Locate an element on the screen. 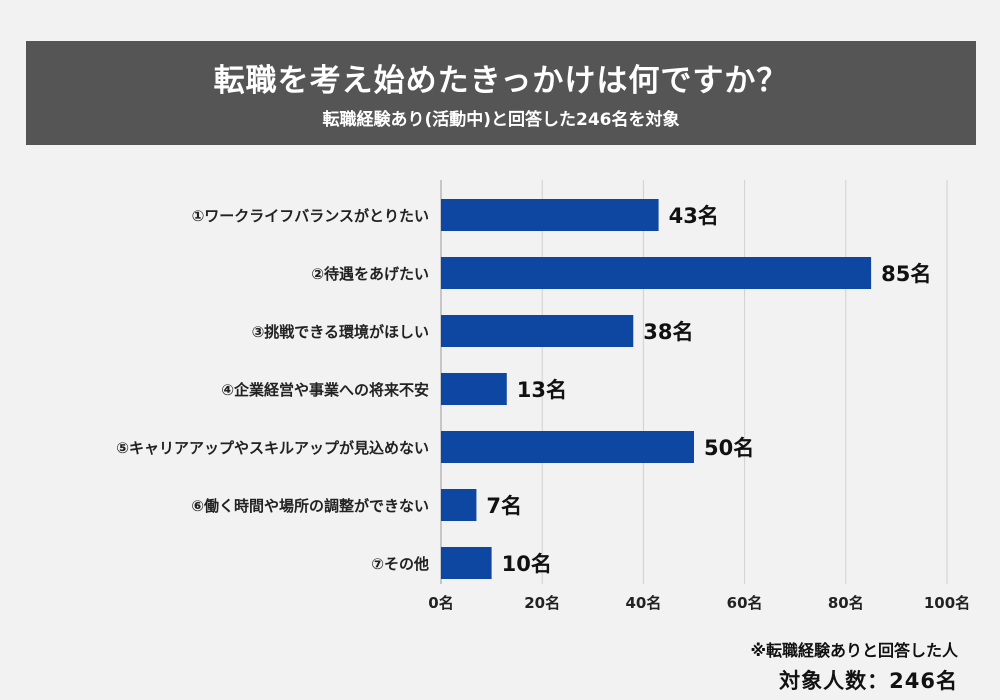 The image size is (1000, 700). footnote-note: ※転職経験ありと回答した人 is located at coordinates (854, 650).